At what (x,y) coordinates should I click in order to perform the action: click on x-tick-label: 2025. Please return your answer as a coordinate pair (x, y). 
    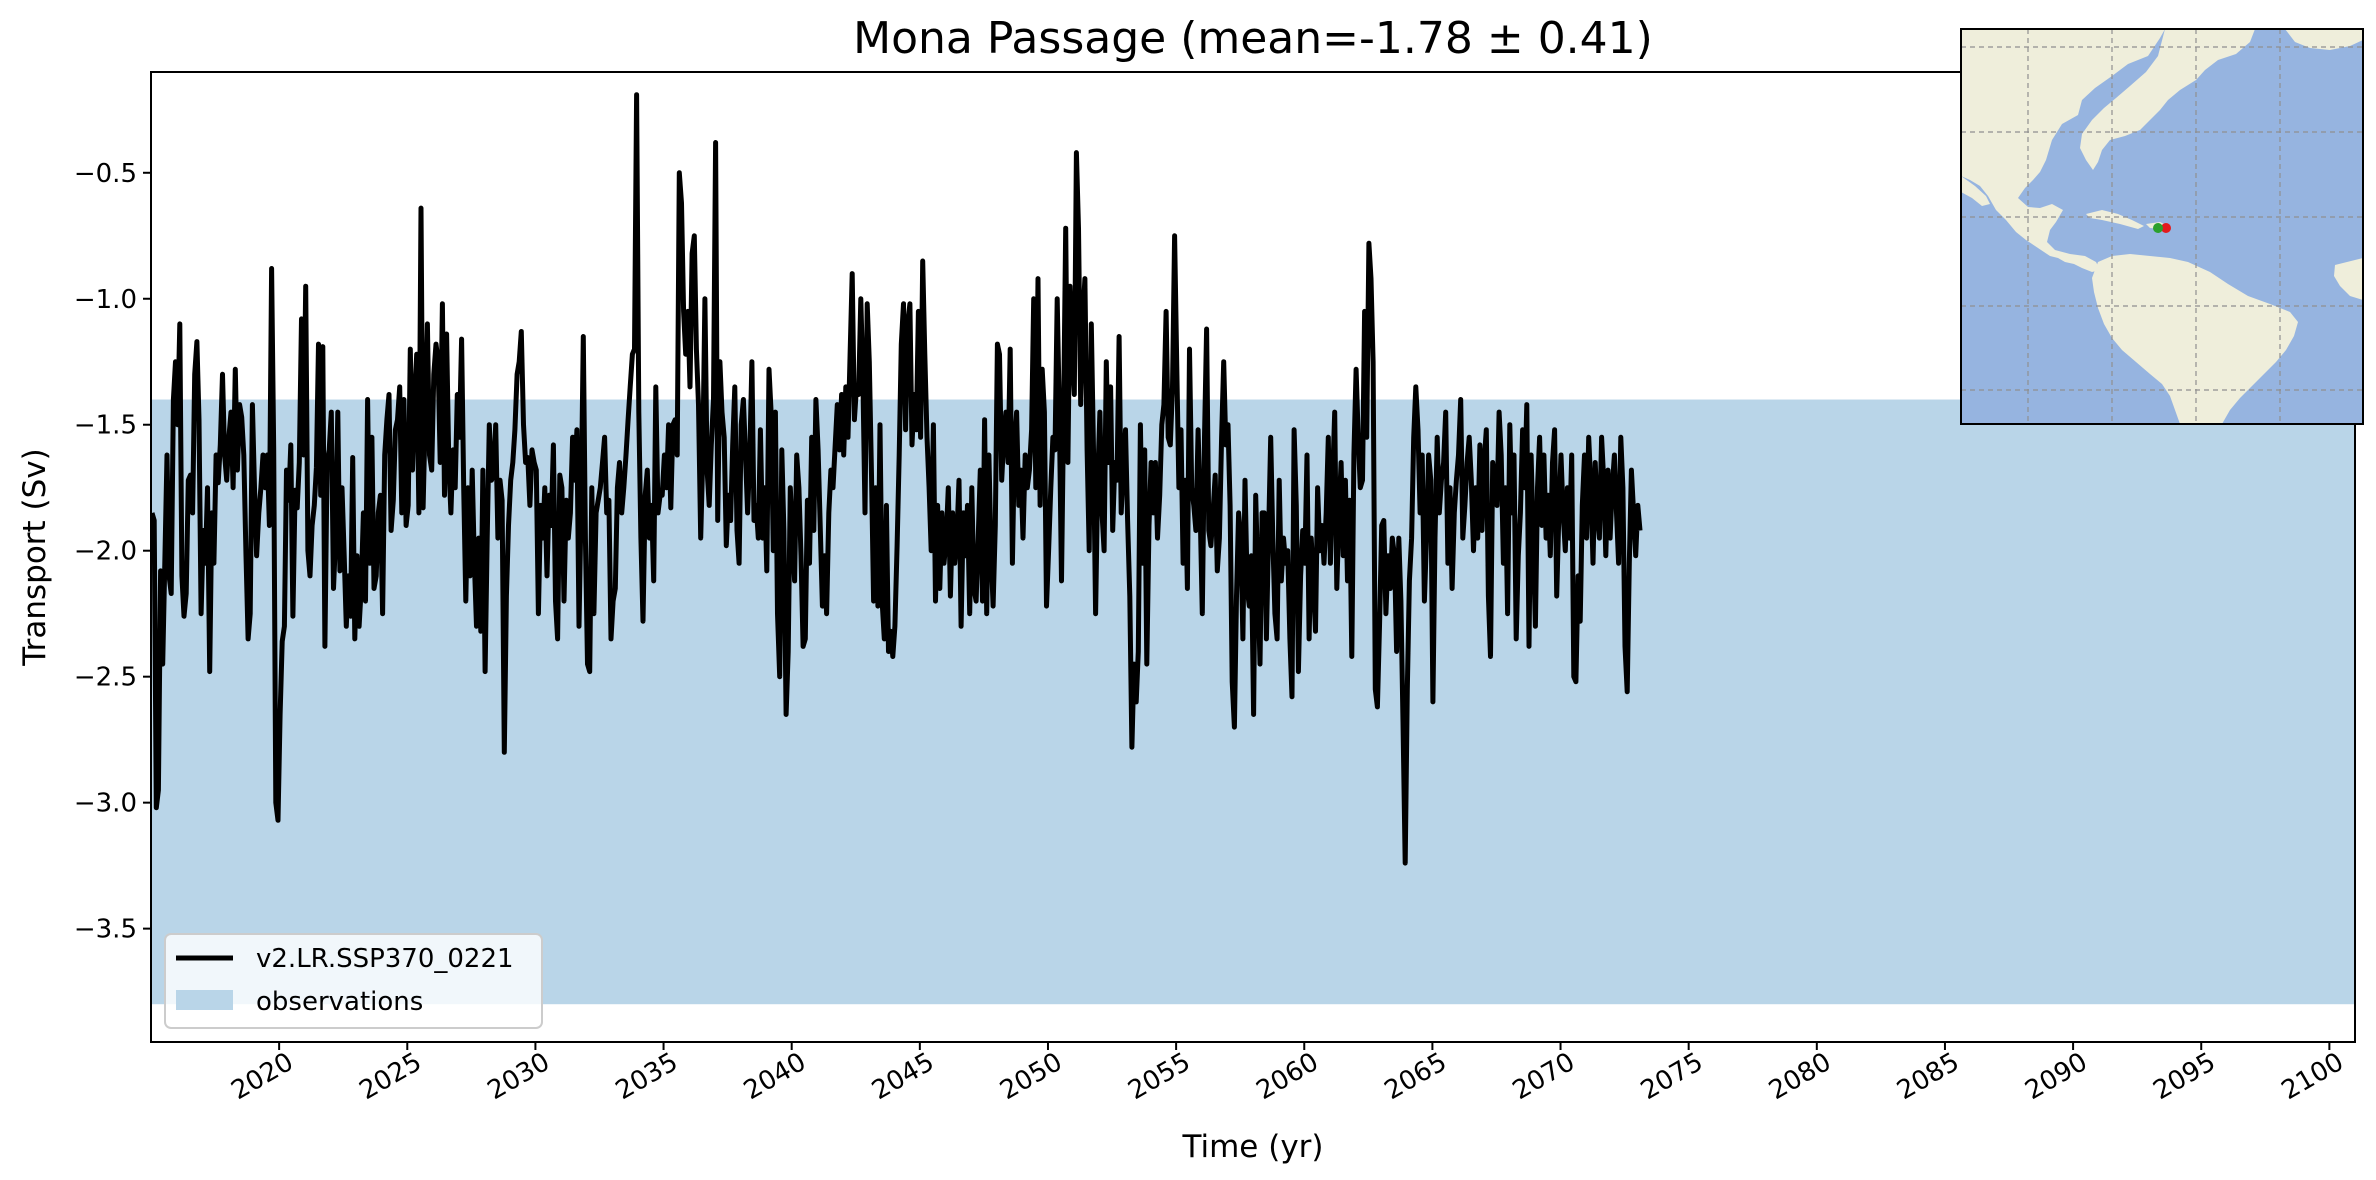
    Looking at the image, I should click on (390, 1076).